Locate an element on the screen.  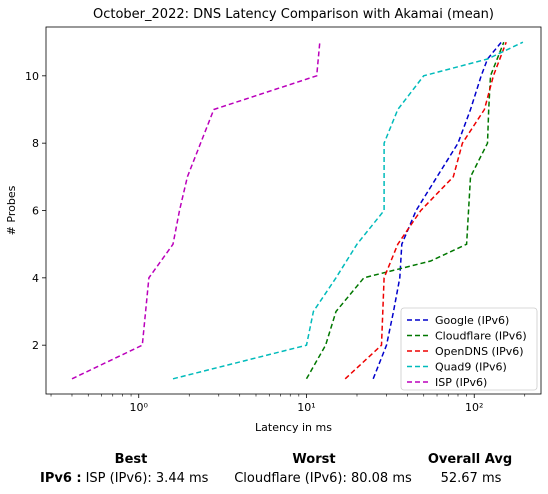
y-tick-label: 8 is located at coordinates (35, 143).